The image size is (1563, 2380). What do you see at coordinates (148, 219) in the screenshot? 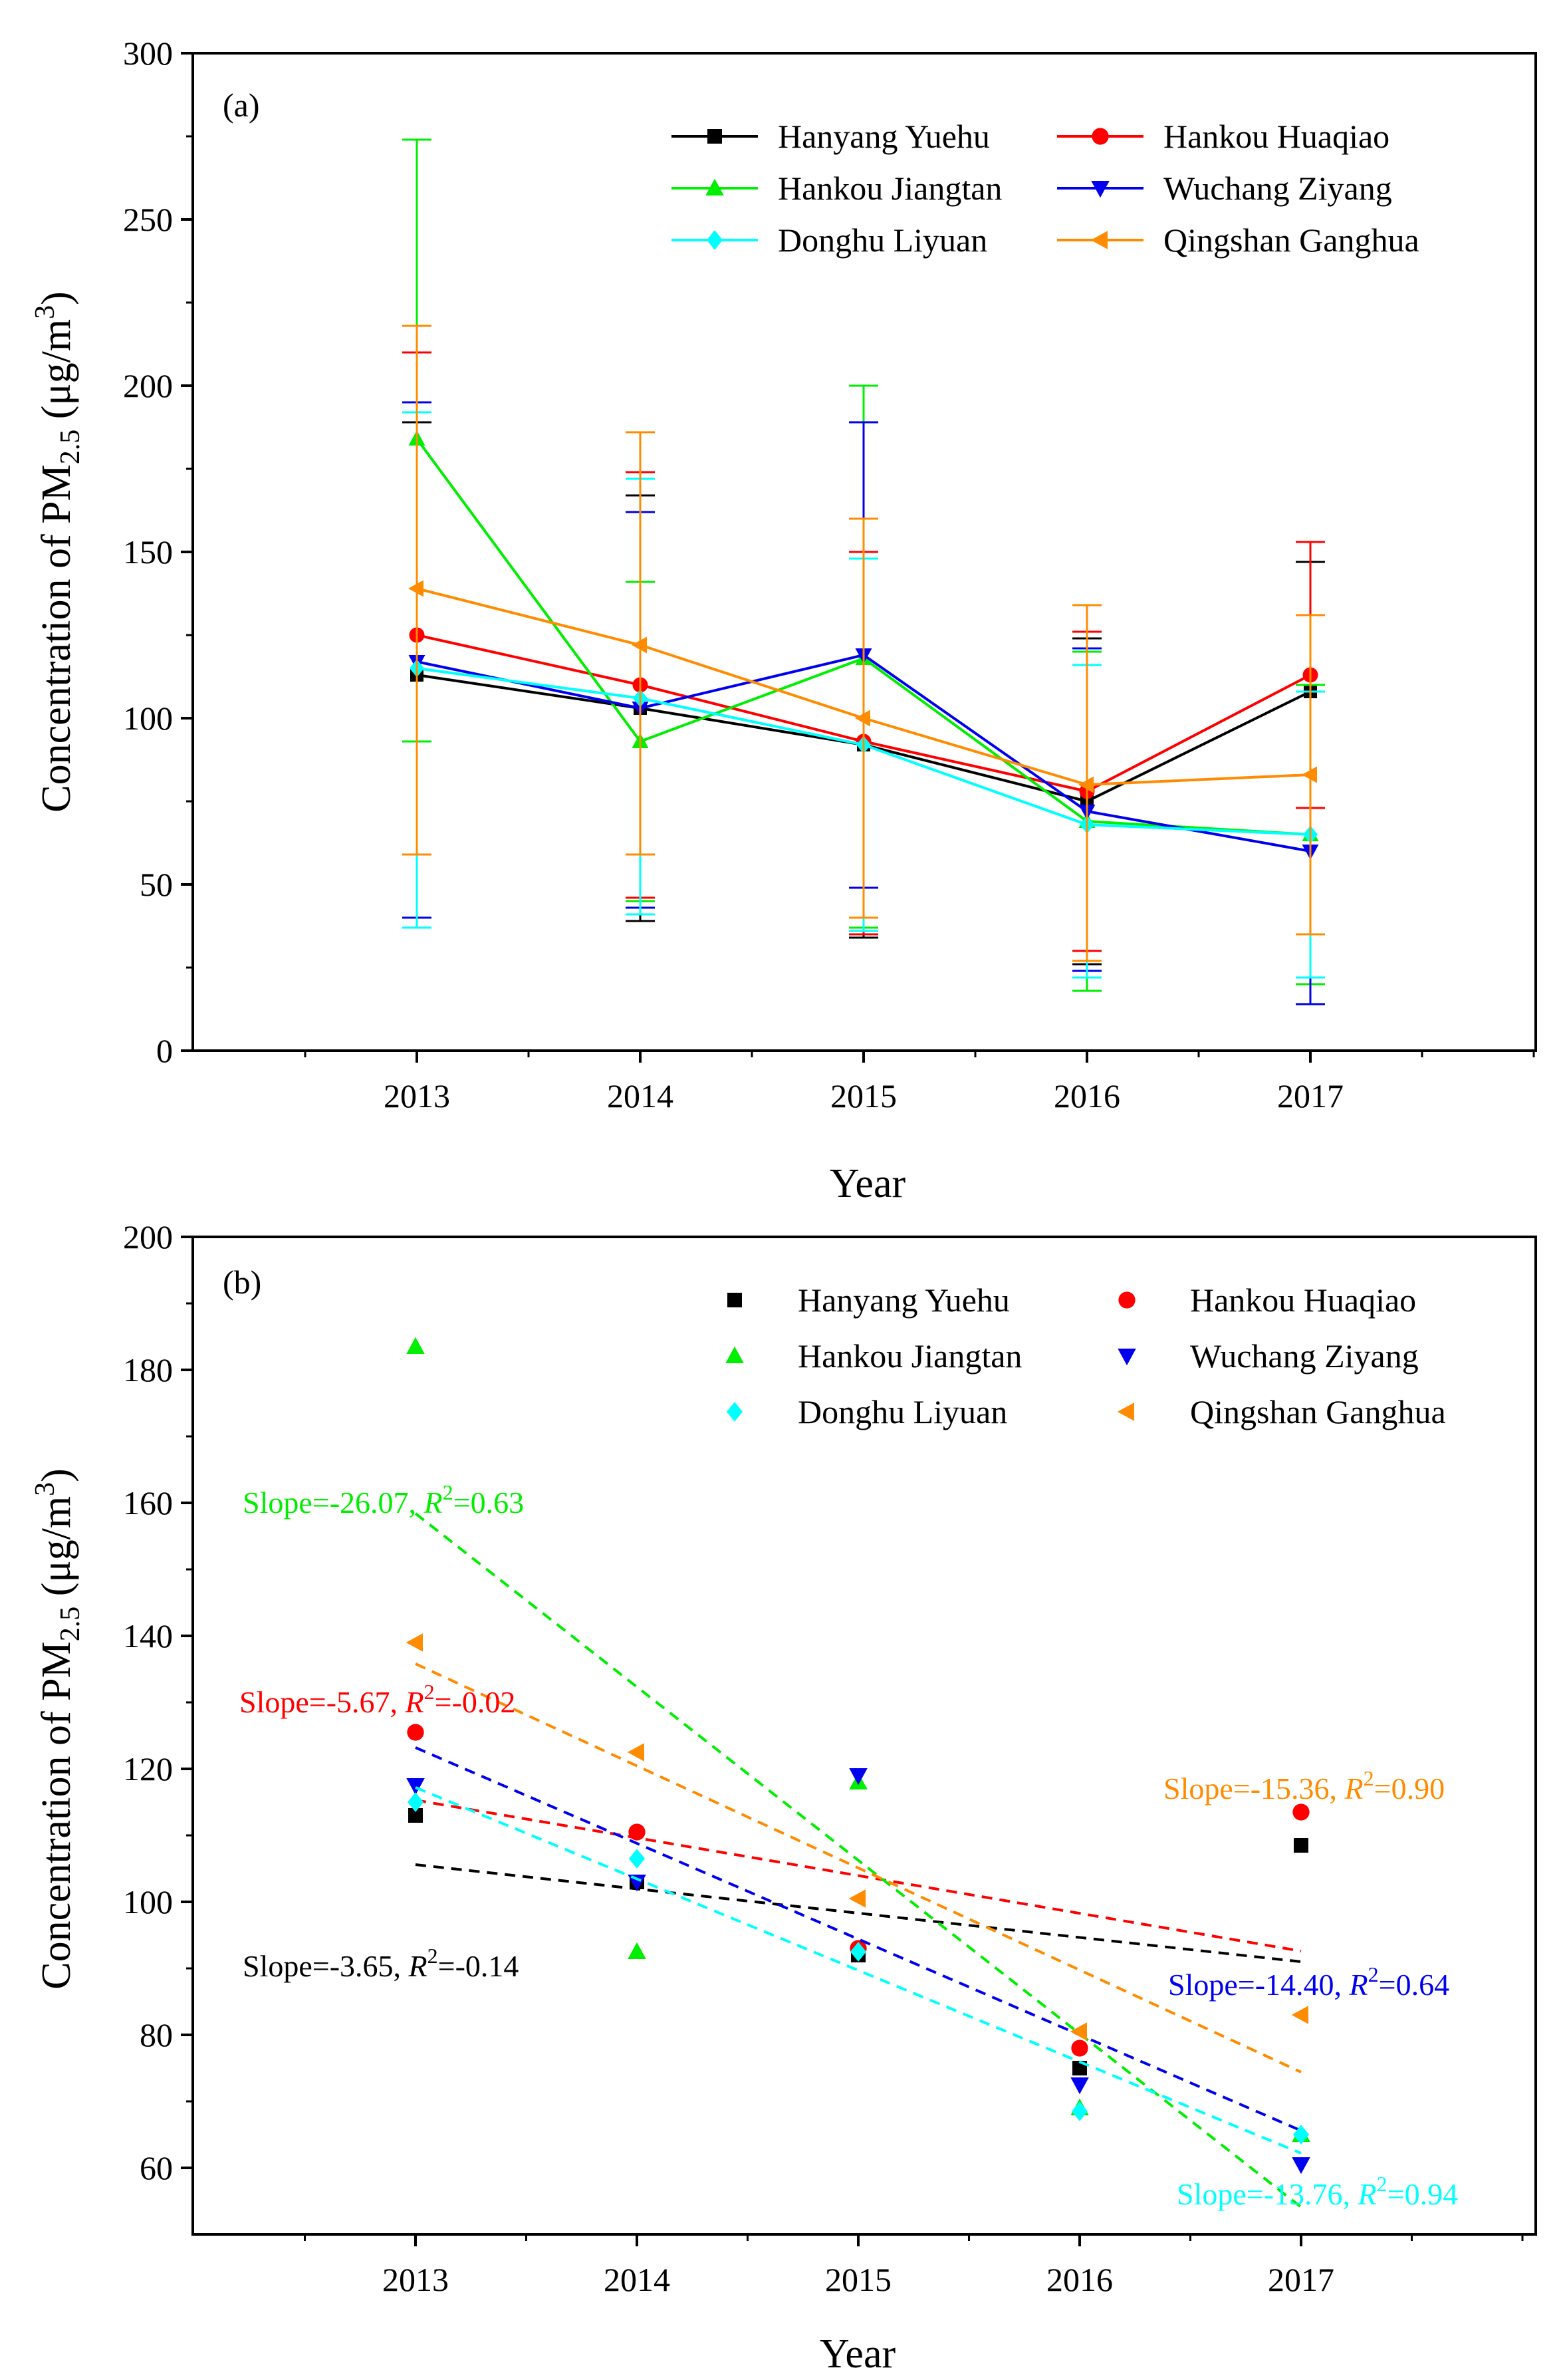
I see `y-tick-label: 250` at bounding box center [148, 219].